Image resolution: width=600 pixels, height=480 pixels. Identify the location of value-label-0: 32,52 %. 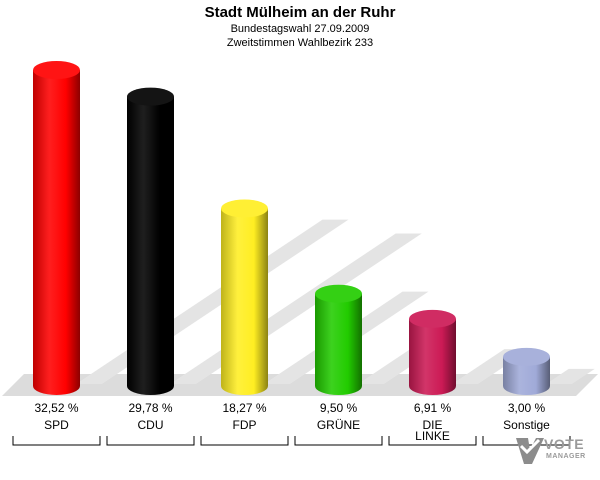
(56, 408).